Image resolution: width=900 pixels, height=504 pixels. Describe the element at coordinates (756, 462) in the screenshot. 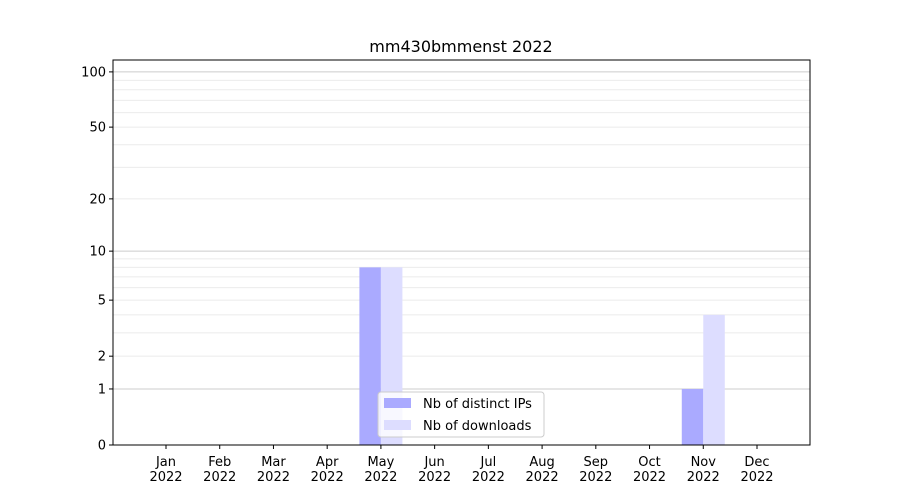

I see `x-tick-label: Dec` at that location.